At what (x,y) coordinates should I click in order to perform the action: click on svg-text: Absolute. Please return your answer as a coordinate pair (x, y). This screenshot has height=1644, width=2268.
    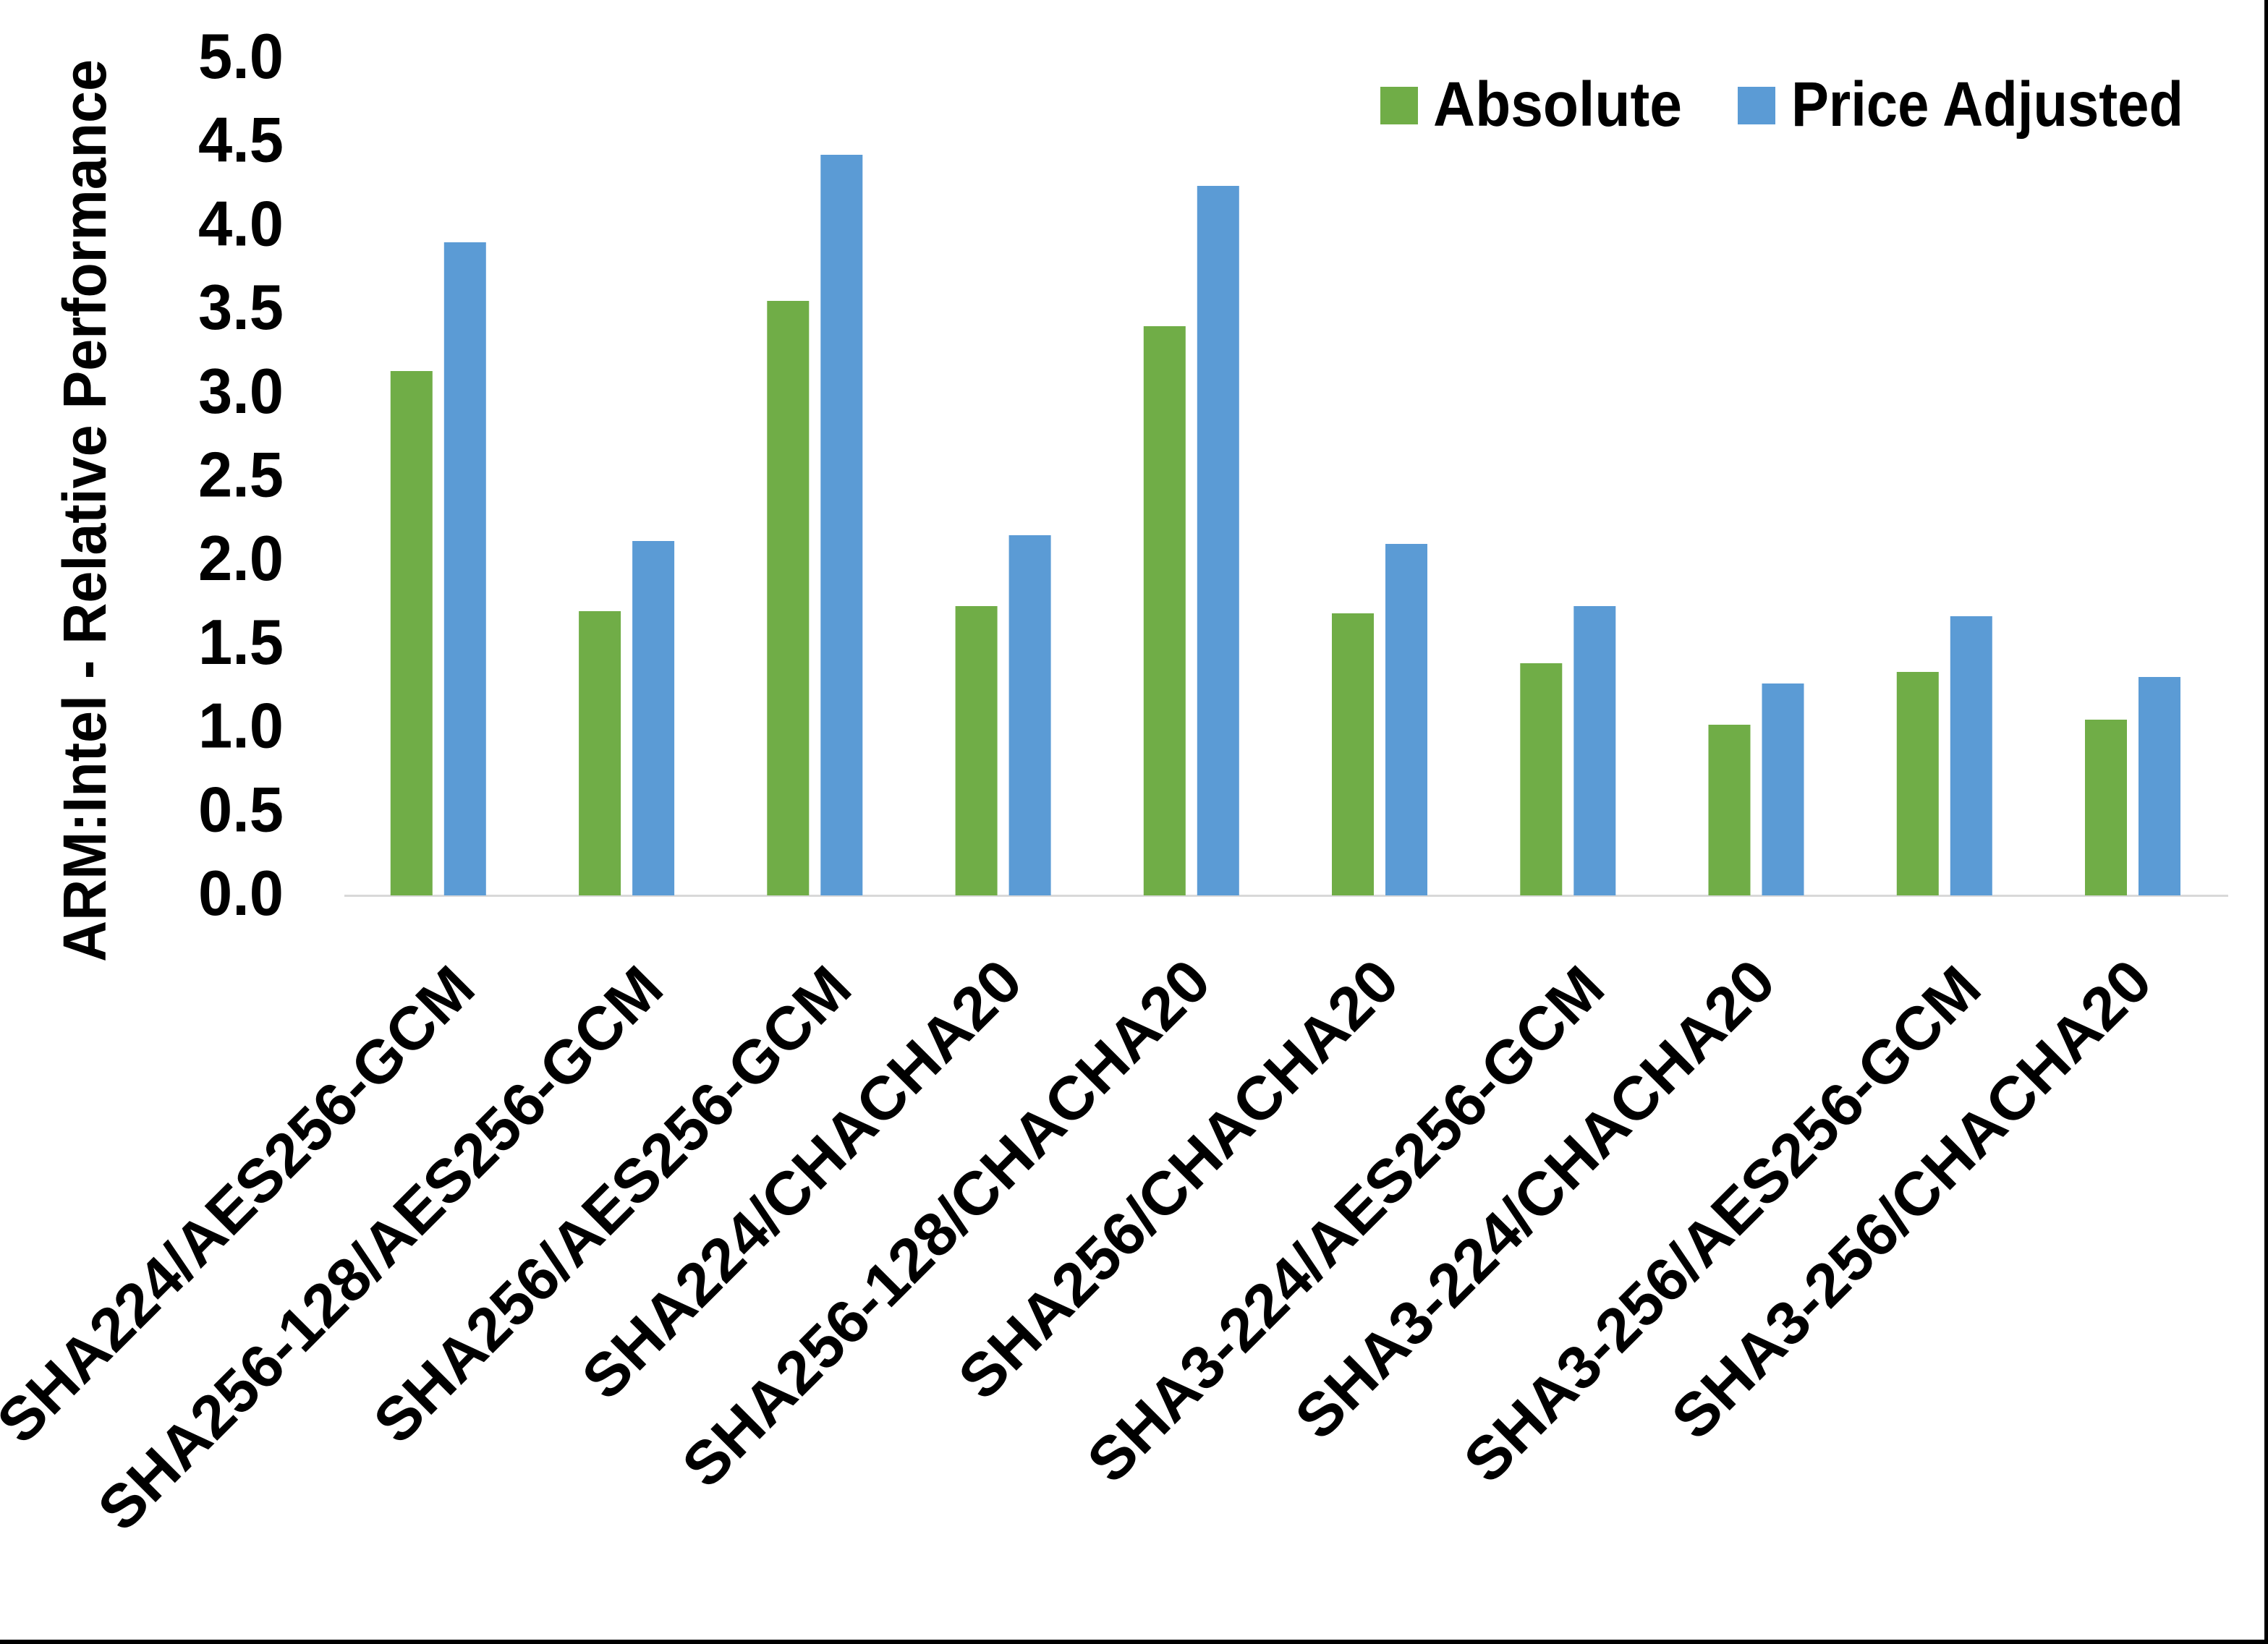
    Looking at the image, I should click on (1557, 104).